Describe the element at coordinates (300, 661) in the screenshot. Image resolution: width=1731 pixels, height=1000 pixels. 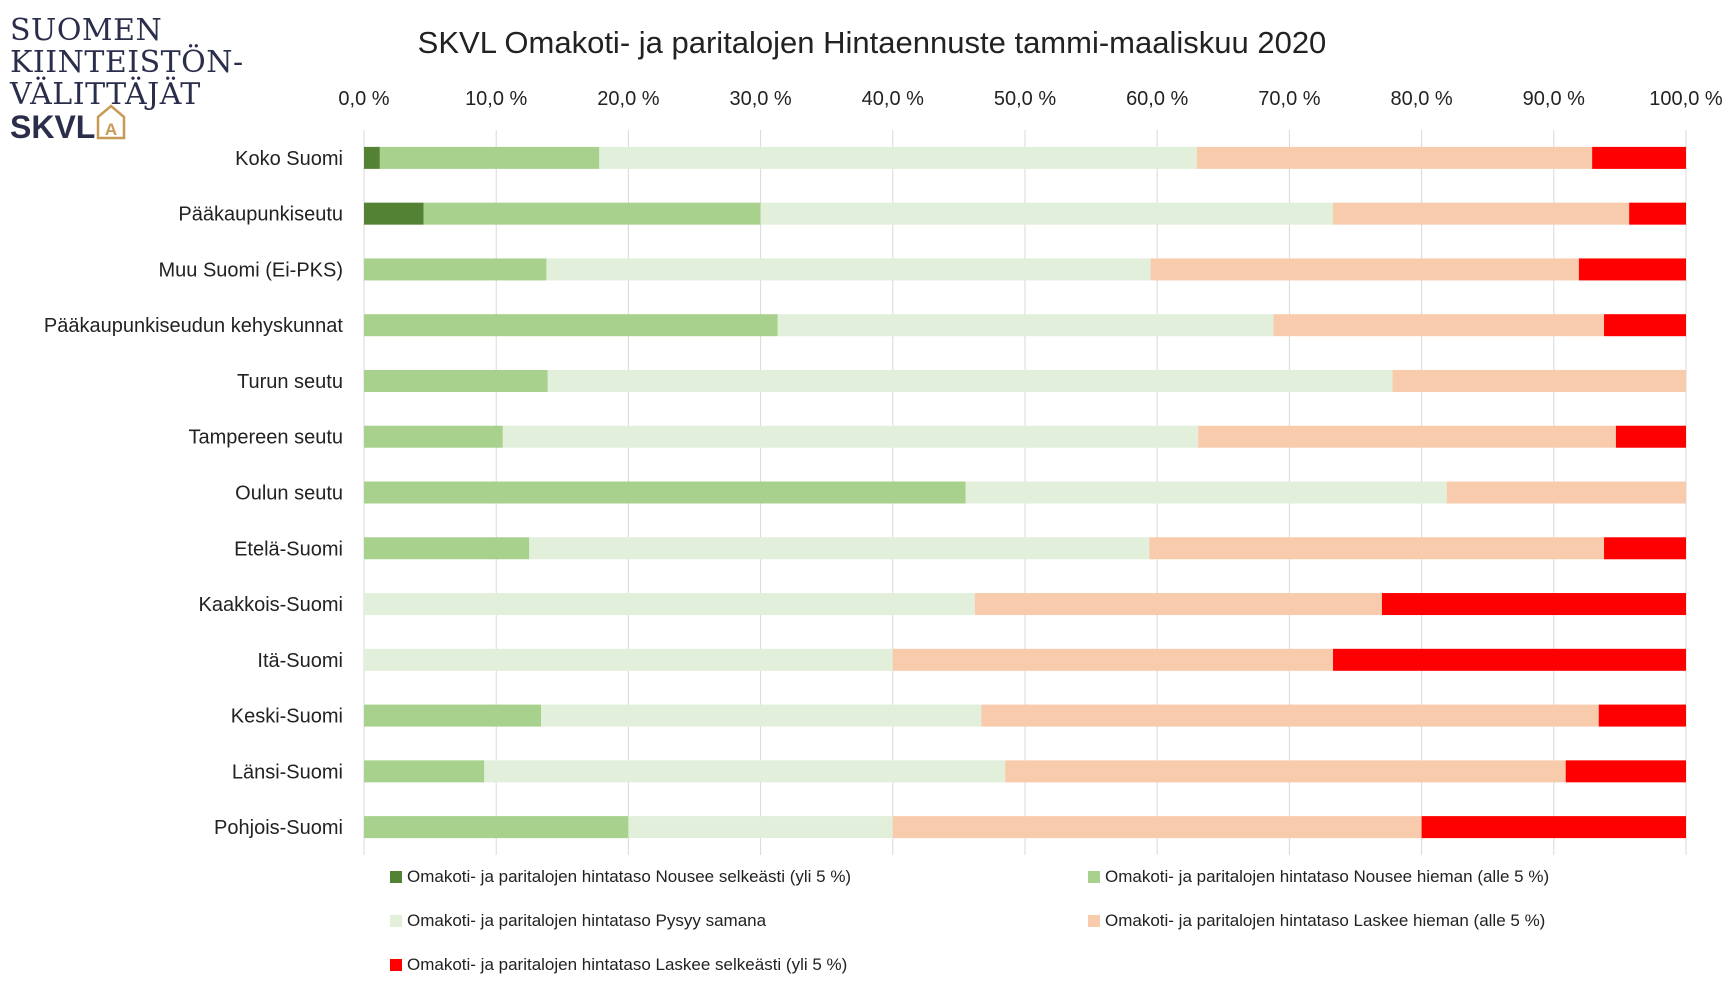
I see `category-label: Itä-Suomi` at that location.